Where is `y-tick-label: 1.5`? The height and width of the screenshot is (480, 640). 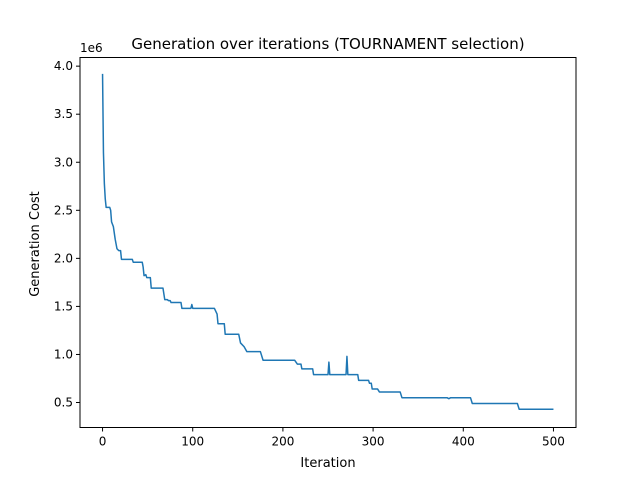
y-tick-label: 1.5 is located at coordinates (63, 306).